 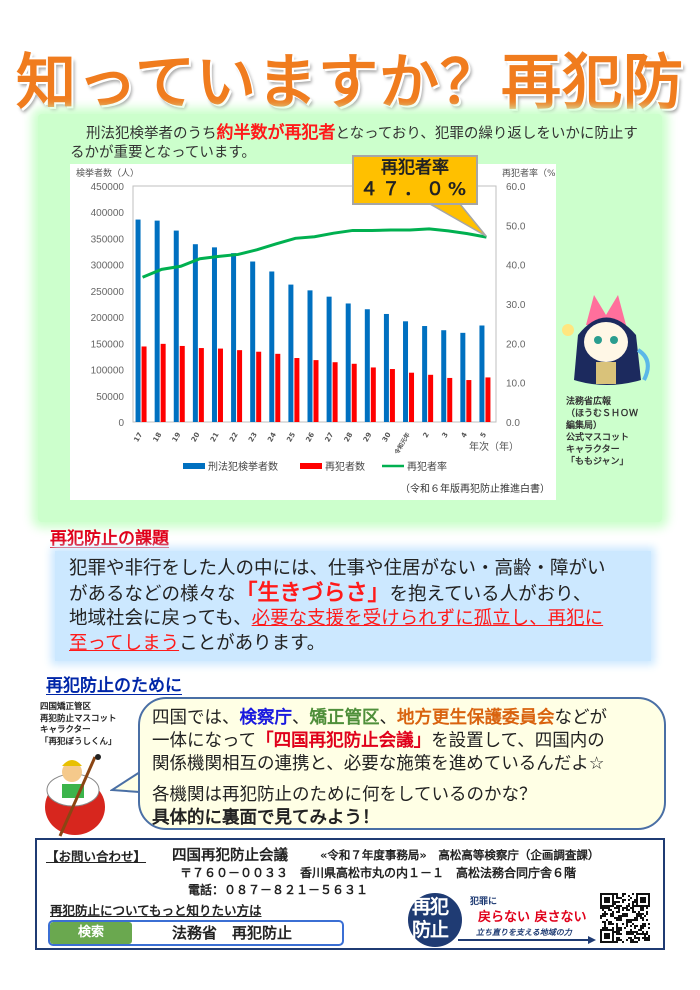 I want to click on x-tick-label: 29, so click(x=368, y=437).